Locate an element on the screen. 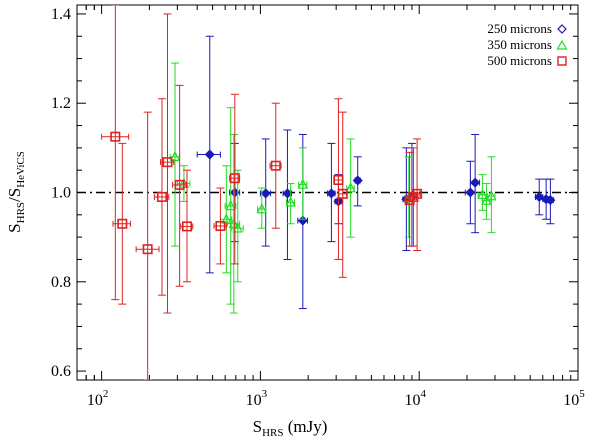 The height and width of the screenshot is (438, 600). x-tick-label: 10⁵ is located at coordinates (574, 398).